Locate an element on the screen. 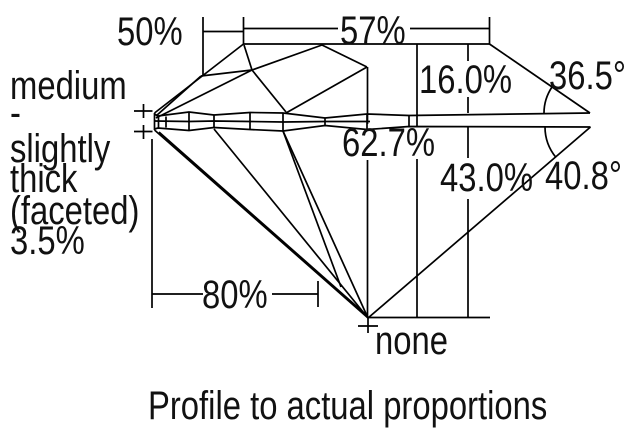 The width and height of the screenshot is (640, 430). lower-girdle-label: 80% is located at coordinates (235, 295).